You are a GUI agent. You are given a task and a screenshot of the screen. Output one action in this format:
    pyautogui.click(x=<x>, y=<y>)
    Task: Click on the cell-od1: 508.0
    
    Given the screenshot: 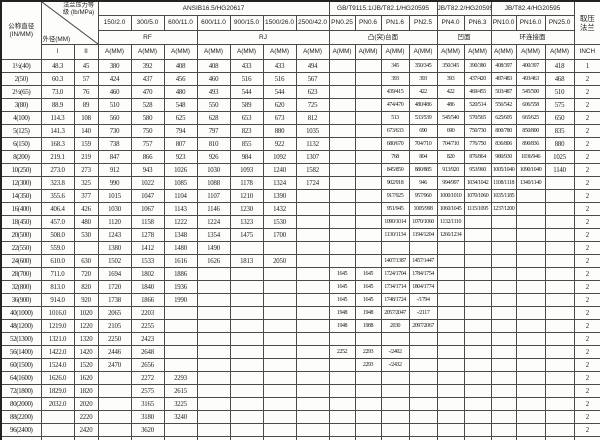 What is the action you would take?
    pyautogui.click(x=57, y=235)
    